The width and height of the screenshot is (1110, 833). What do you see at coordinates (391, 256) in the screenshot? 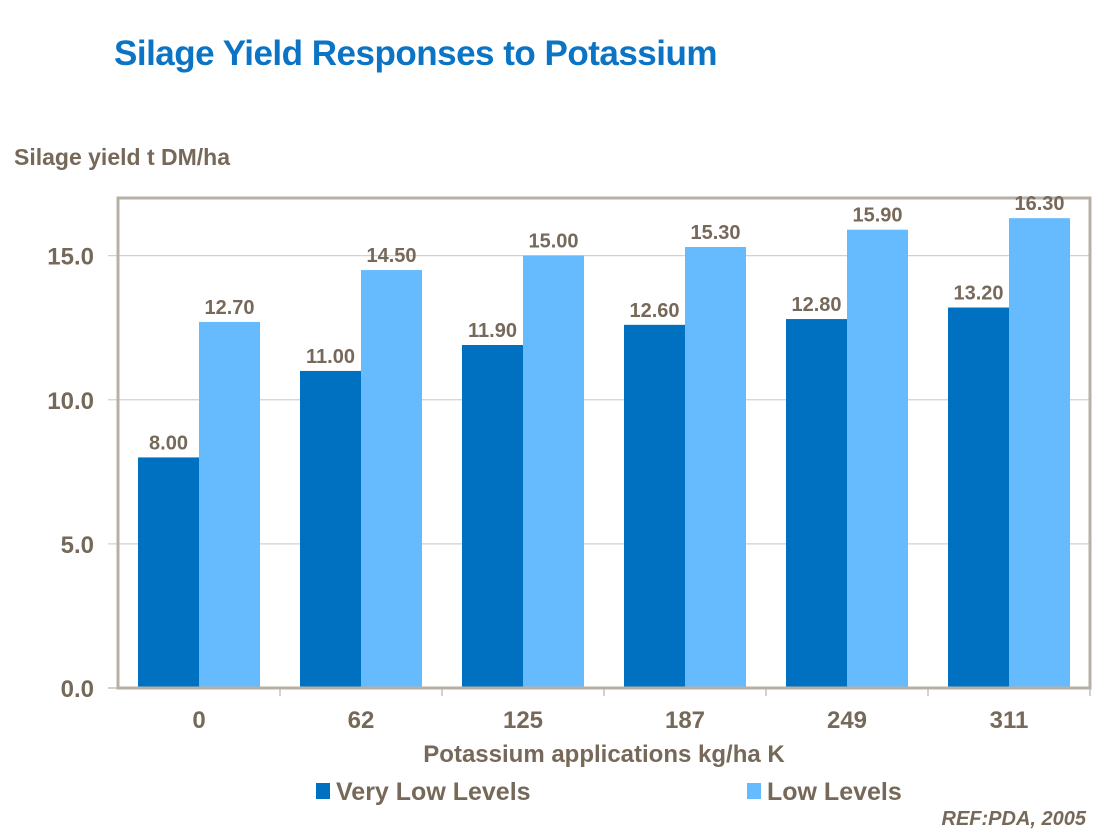
I see `data-label: 14.50` at bounding box center [391, 256].